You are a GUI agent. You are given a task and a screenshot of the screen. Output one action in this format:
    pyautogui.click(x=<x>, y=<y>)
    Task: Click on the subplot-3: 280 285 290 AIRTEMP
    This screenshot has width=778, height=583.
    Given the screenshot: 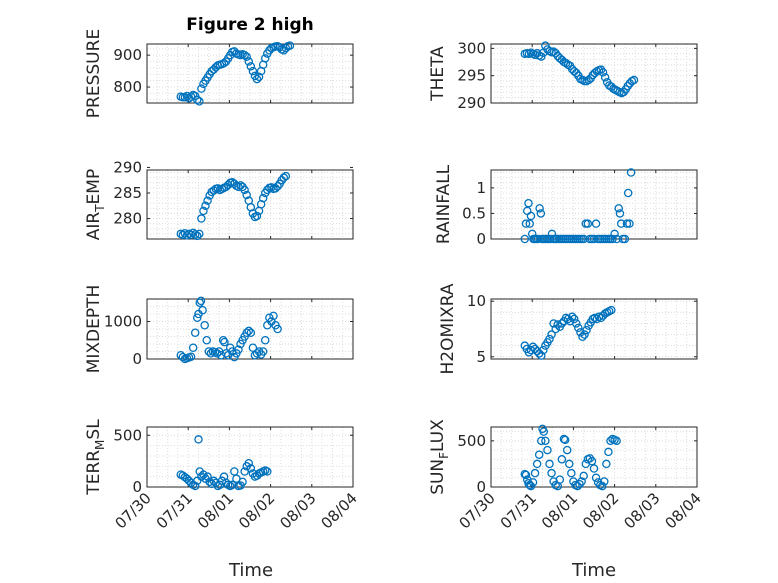 What is the action you would take?
    pyautogui.click(x=219, y=199)
    